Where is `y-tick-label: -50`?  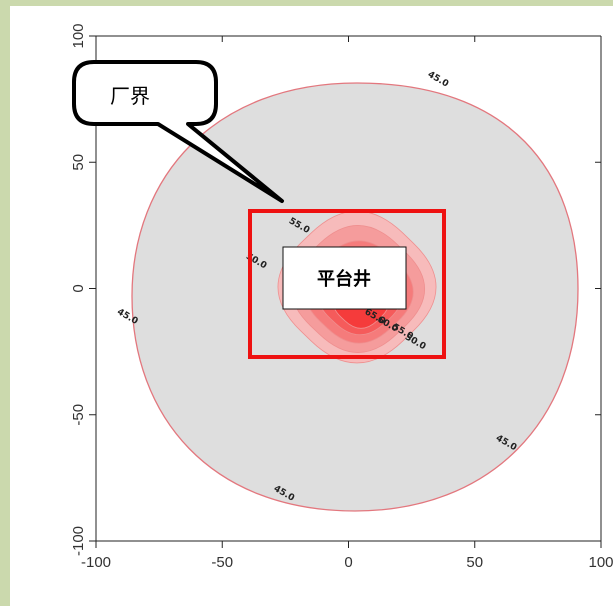 y-tick-label: -50 is located at coordinates (78, 415).